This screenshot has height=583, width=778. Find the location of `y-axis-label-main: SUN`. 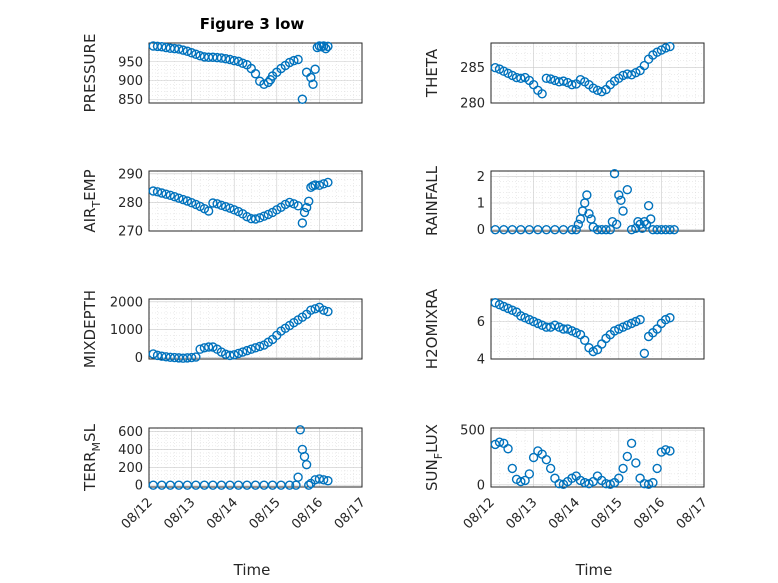

y-axis-label-main: SUN is located at coordinates (432, 475).